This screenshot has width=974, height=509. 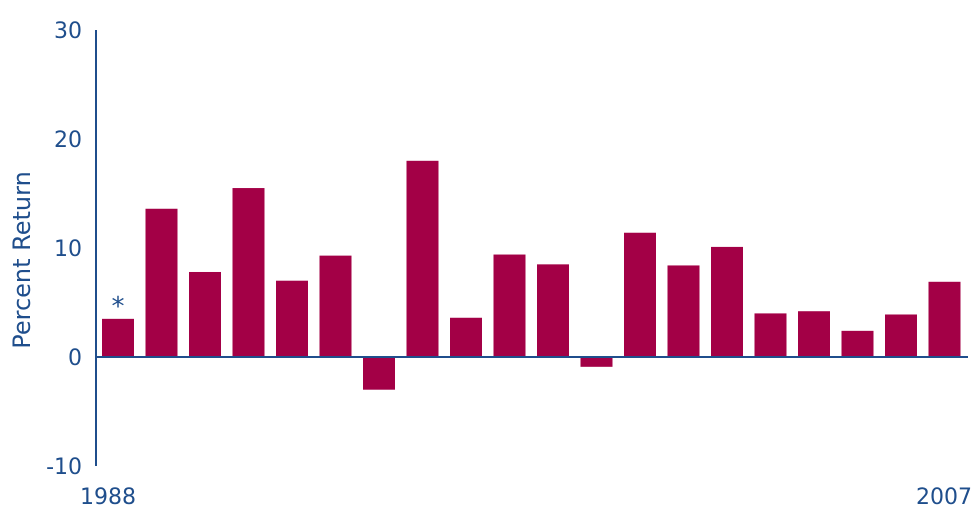 I want to click on y-tick-label: -10, so click(x=64, y=467).